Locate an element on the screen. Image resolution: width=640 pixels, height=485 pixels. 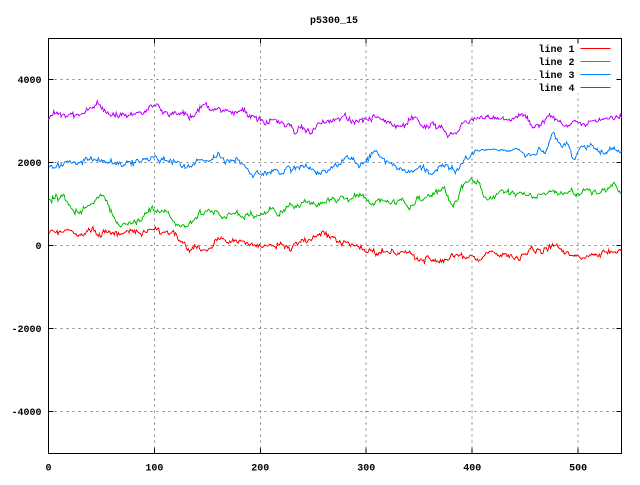
svg-text: line 3 is located at coordinates (556, 76).